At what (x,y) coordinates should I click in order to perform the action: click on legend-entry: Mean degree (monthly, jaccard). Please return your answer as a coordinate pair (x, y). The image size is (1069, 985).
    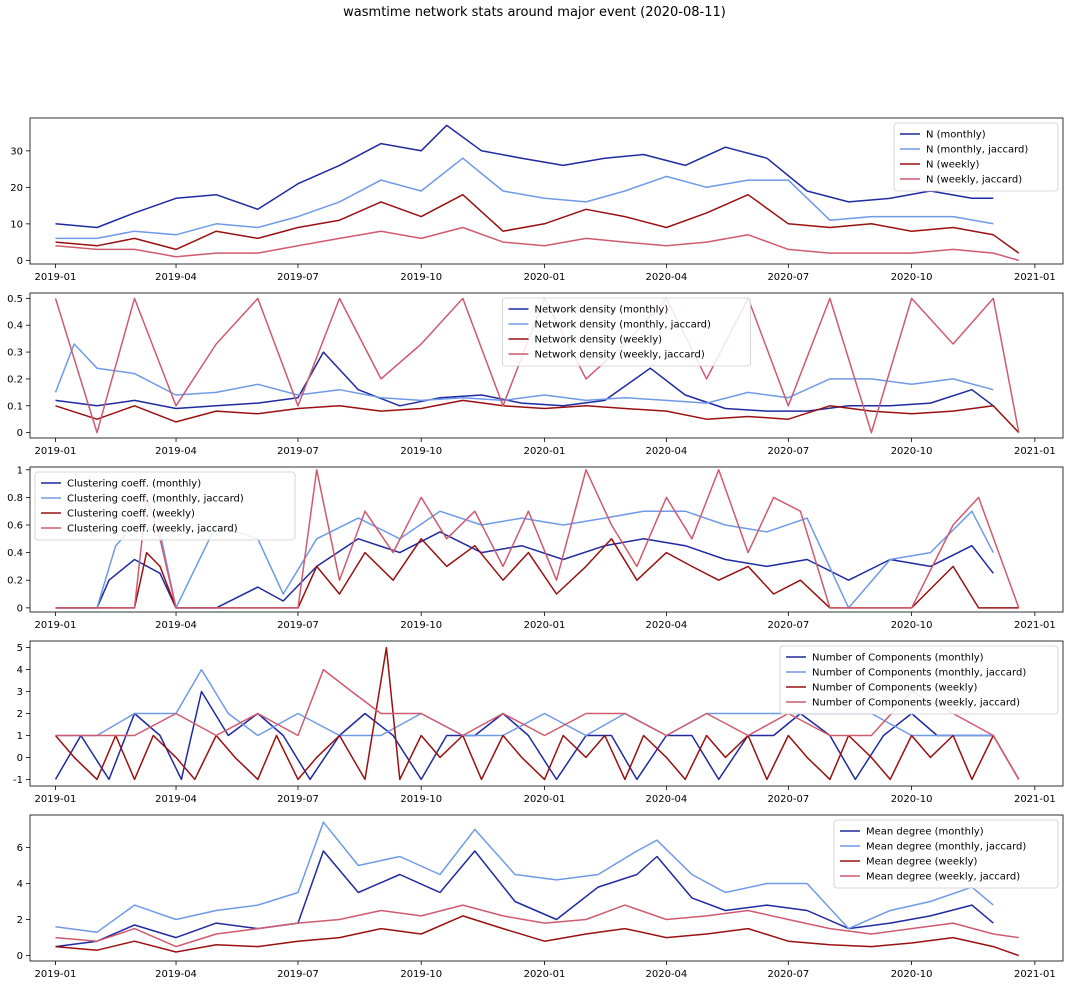
    Looking at the image, I should click on (946, 847).